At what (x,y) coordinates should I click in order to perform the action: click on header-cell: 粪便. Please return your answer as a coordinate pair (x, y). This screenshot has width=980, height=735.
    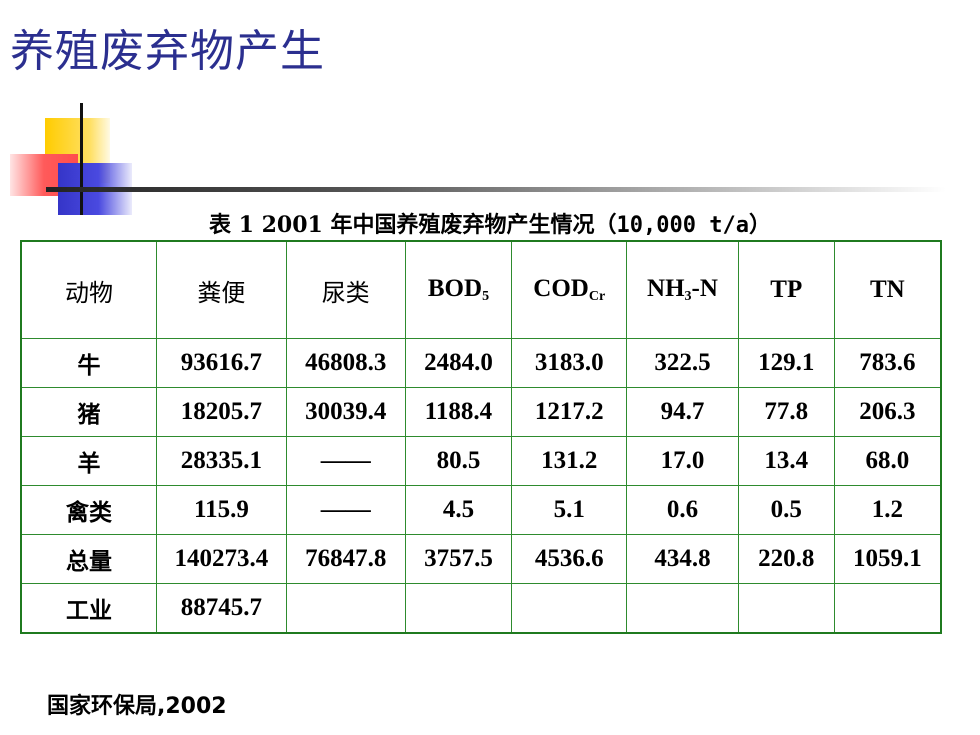
    Looking at the image, I should click on (221, 289).